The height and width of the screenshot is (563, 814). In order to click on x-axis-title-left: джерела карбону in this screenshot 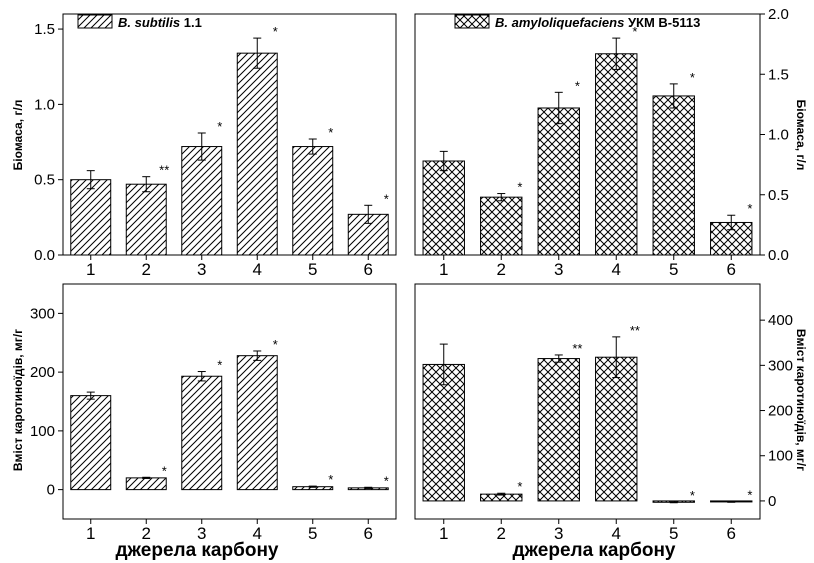, I will do `click(196, 550)`.